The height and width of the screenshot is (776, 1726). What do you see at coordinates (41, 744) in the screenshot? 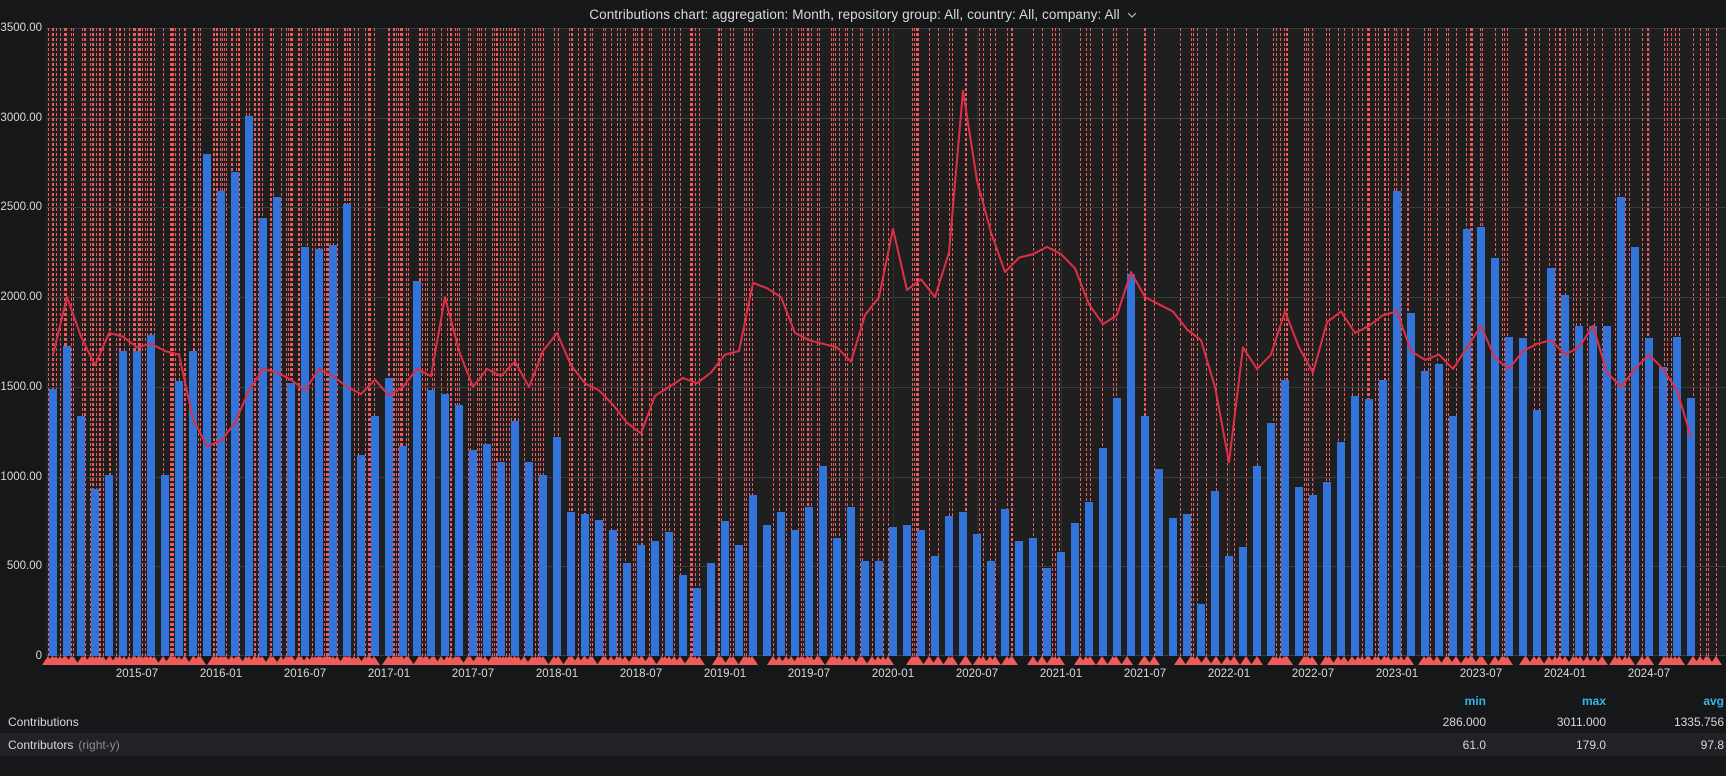
I see `legend-series-name: Contributors` at bounding box center [41, 744].